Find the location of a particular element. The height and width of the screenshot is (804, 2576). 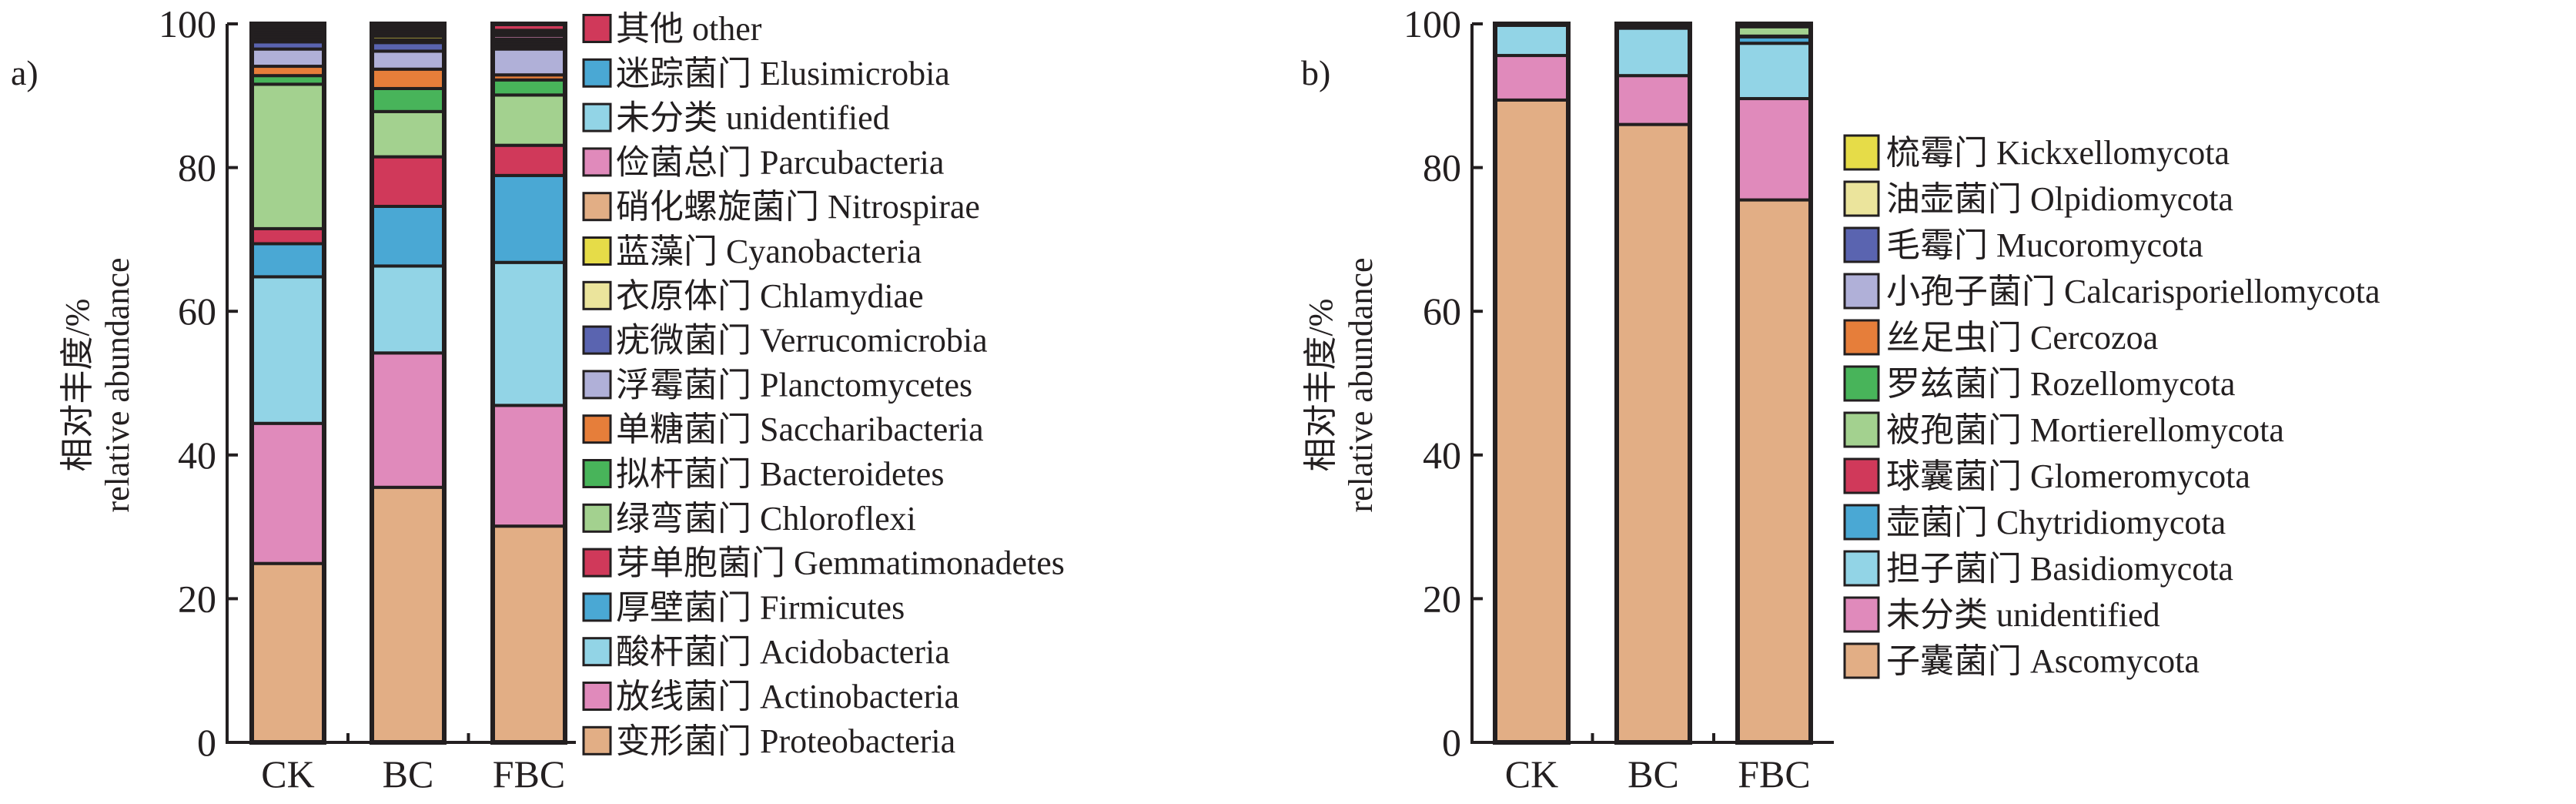

legend-label: 梳霉门 Kickxellomycota is located at coordinates (2058, 153).